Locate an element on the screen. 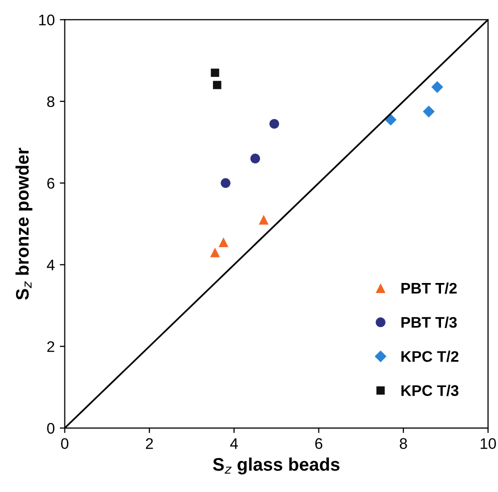 The image size is (498, 492). y-tick-label: 8 is located at coordinates (50, 102).